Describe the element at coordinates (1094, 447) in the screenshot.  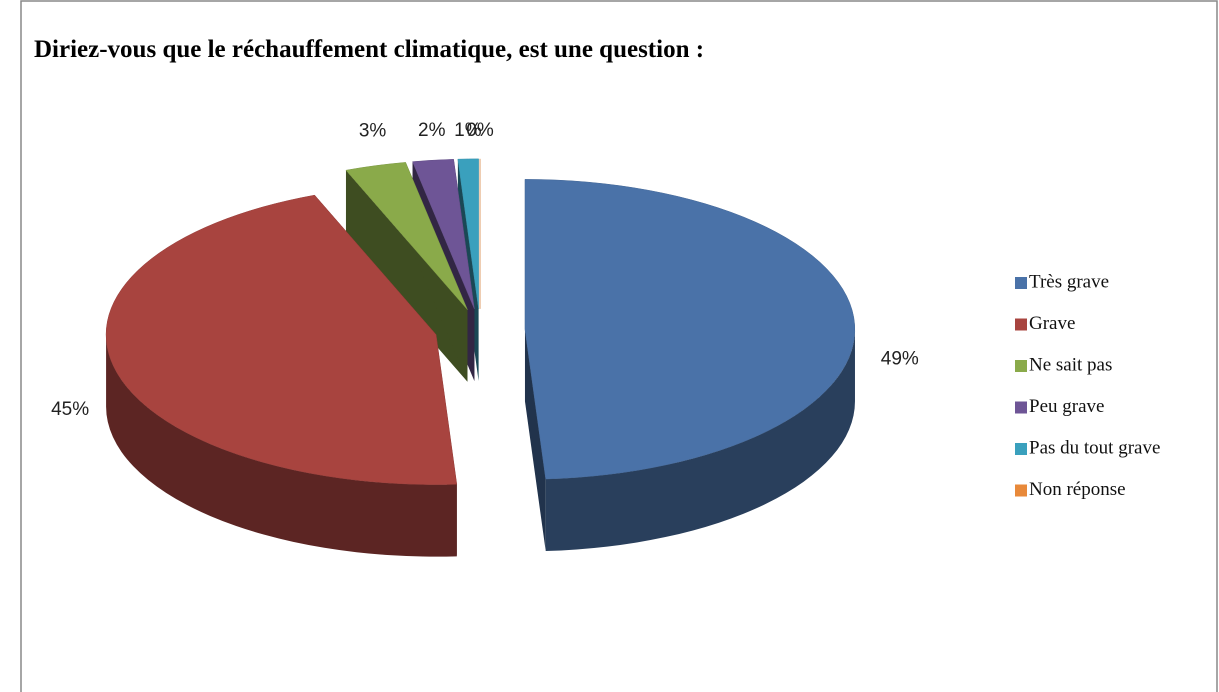
I see `legend-label: Pas du tout grave` at that location.